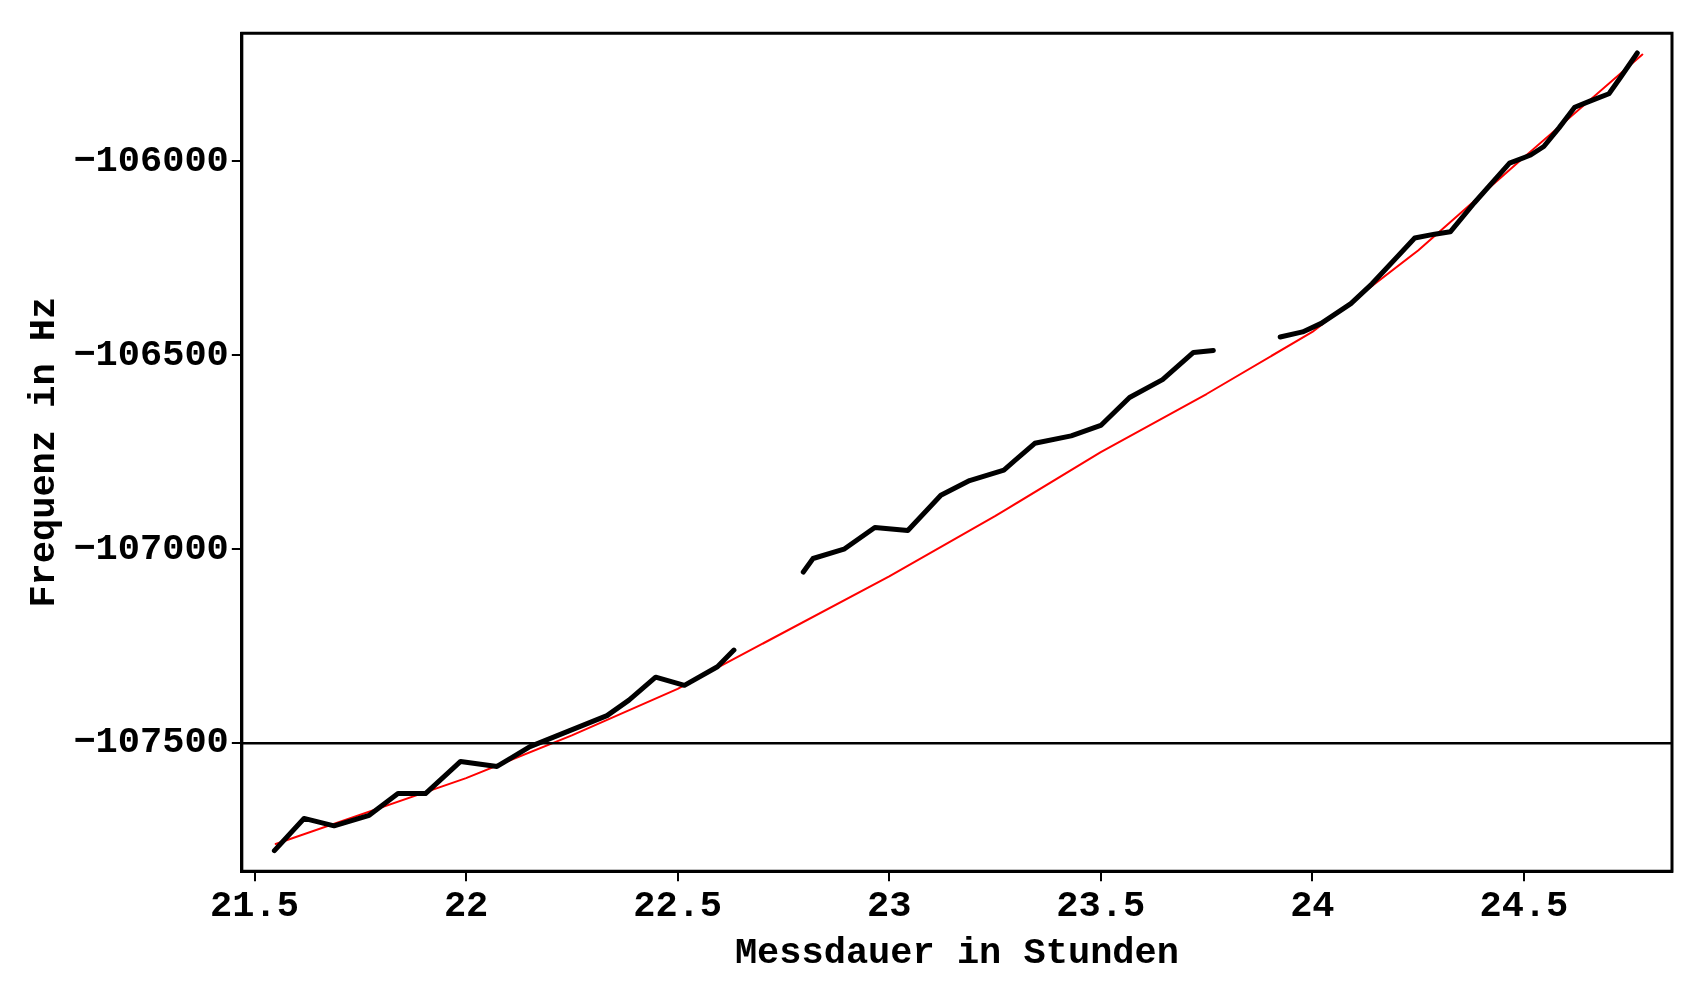 Image resolution: width=1695 pixels, height=989 pixels. What do you see at coordinates (151, 742) in the screenshot?
I see `y-tick-label: −107500` at bounding box center [151, 742].